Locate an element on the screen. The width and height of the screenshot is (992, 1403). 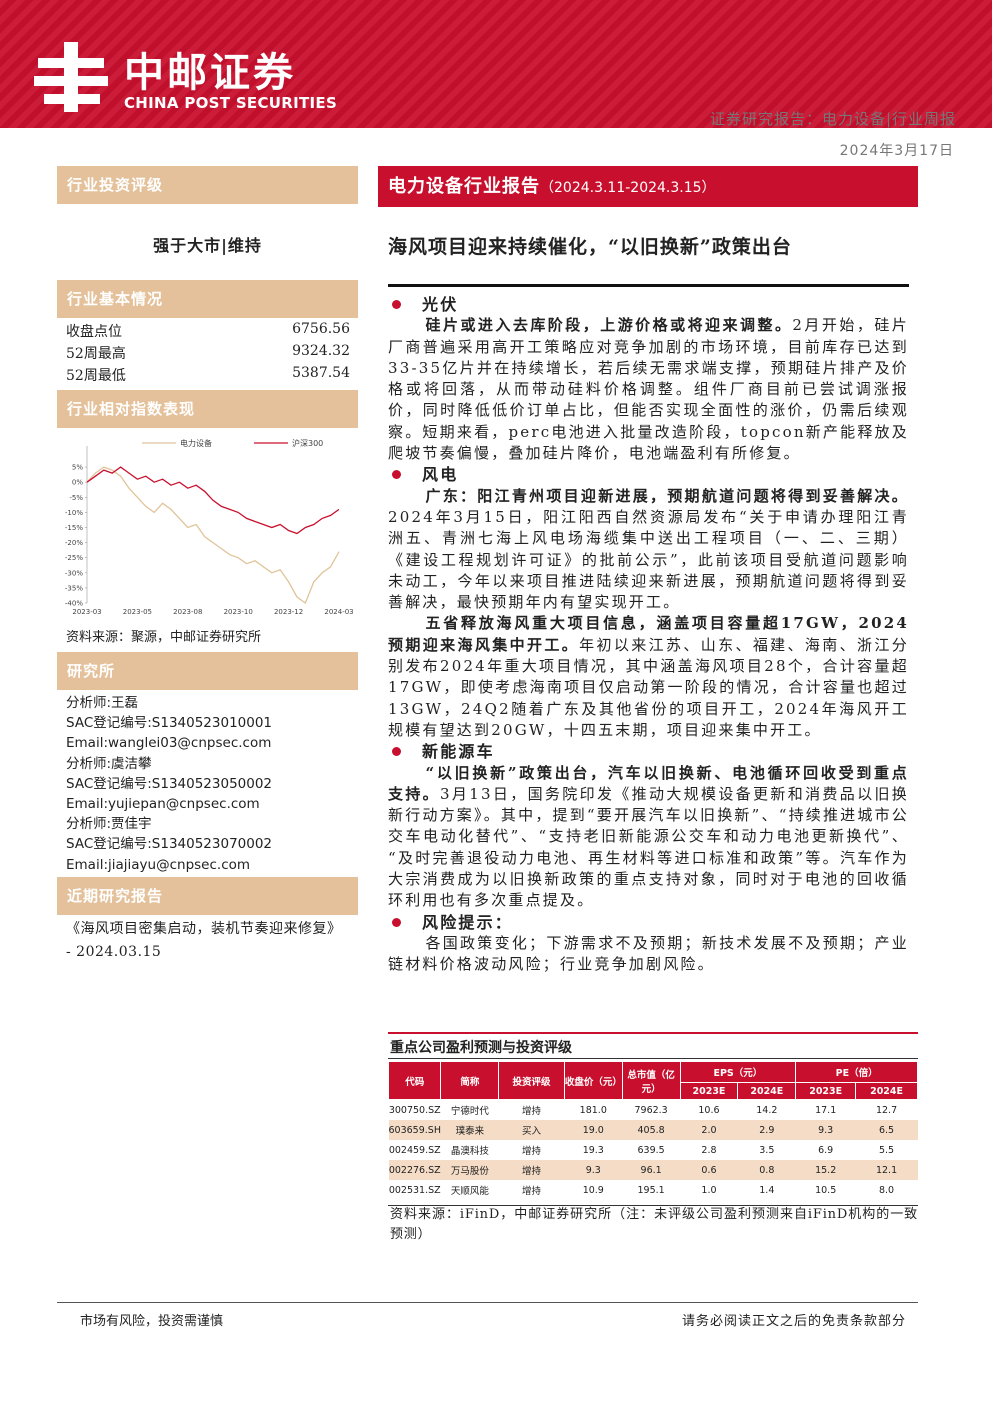
banner: 电力设备行业报告（2024.3.11-2024.3.15） is located at coordinates (648, 186).